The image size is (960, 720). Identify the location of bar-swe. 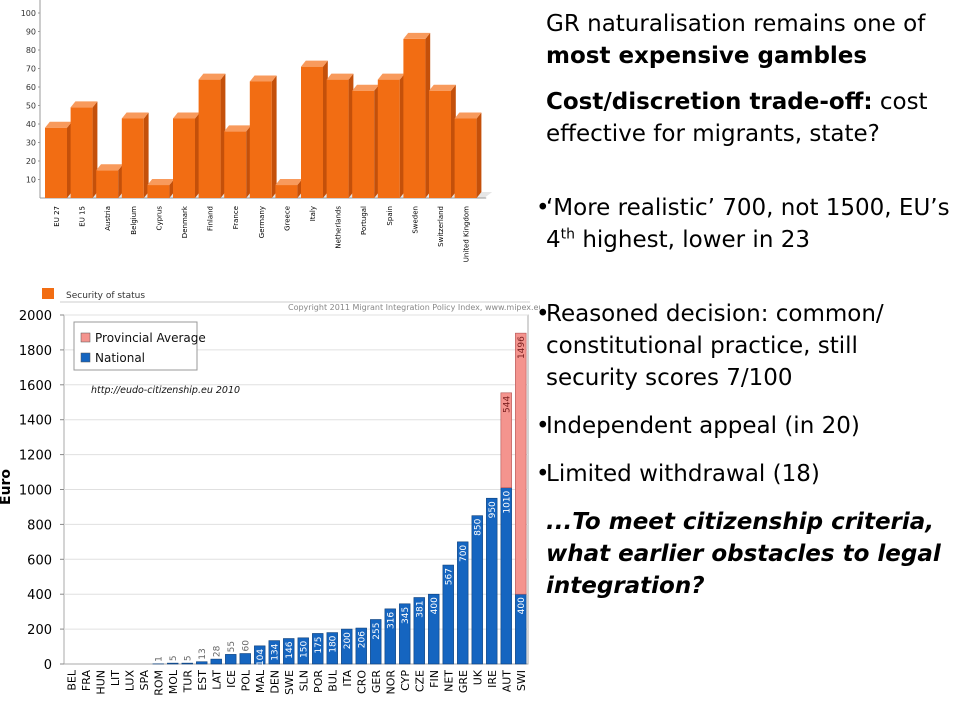
(289, 651).